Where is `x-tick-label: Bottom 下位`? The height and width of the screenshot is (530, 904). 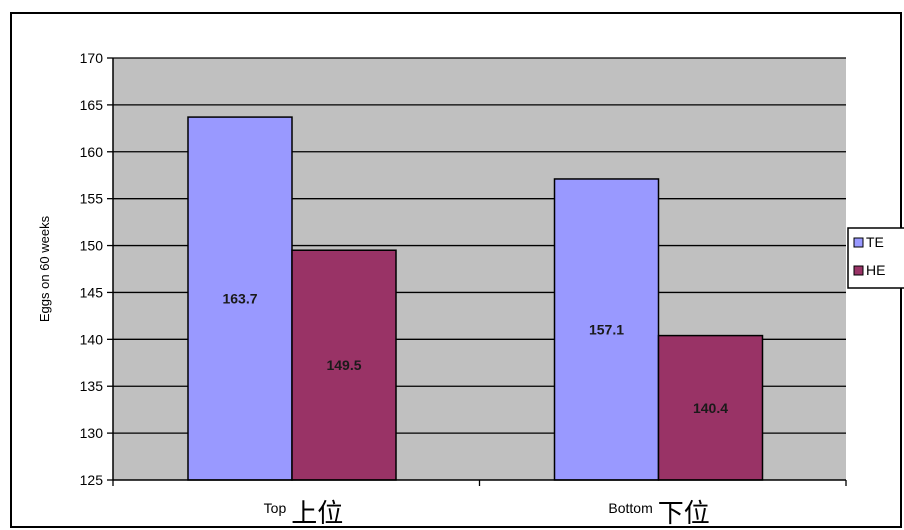
x-tick-label: Bottom 下位 is located at coordinates (658, 513).